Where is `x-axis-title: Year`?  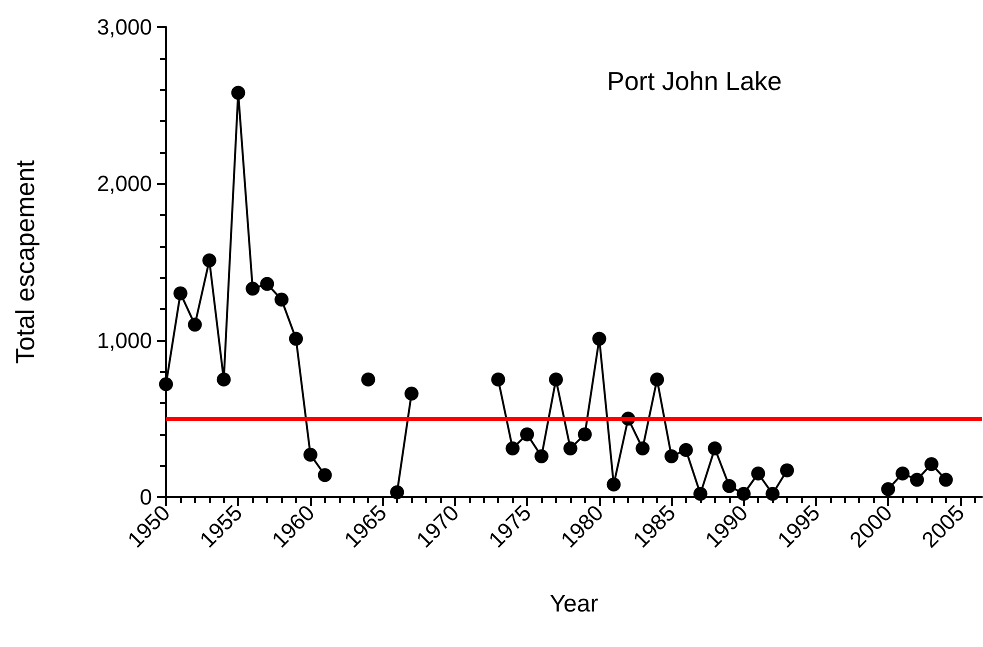
x-axis-title: Year is located at coordinates (574, 604).